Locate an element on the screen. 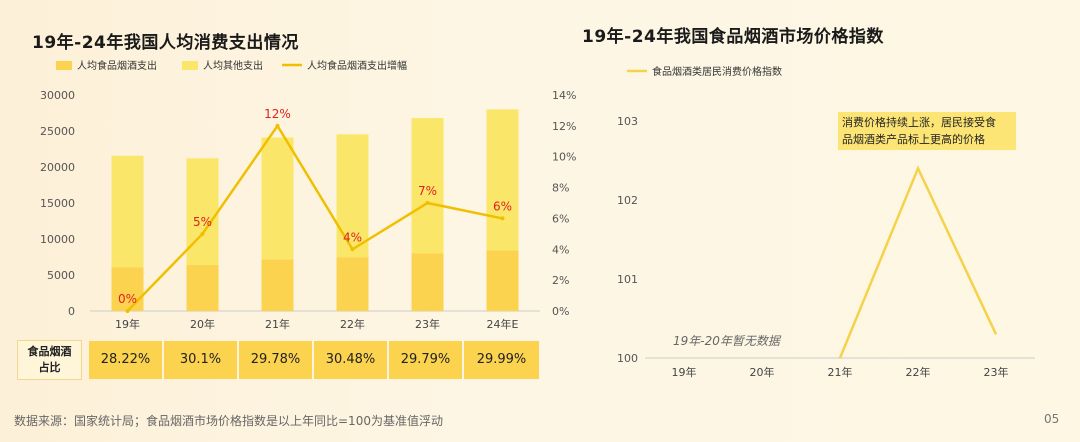  x-tick-label: 20年 is located at coordinates (202, 324).